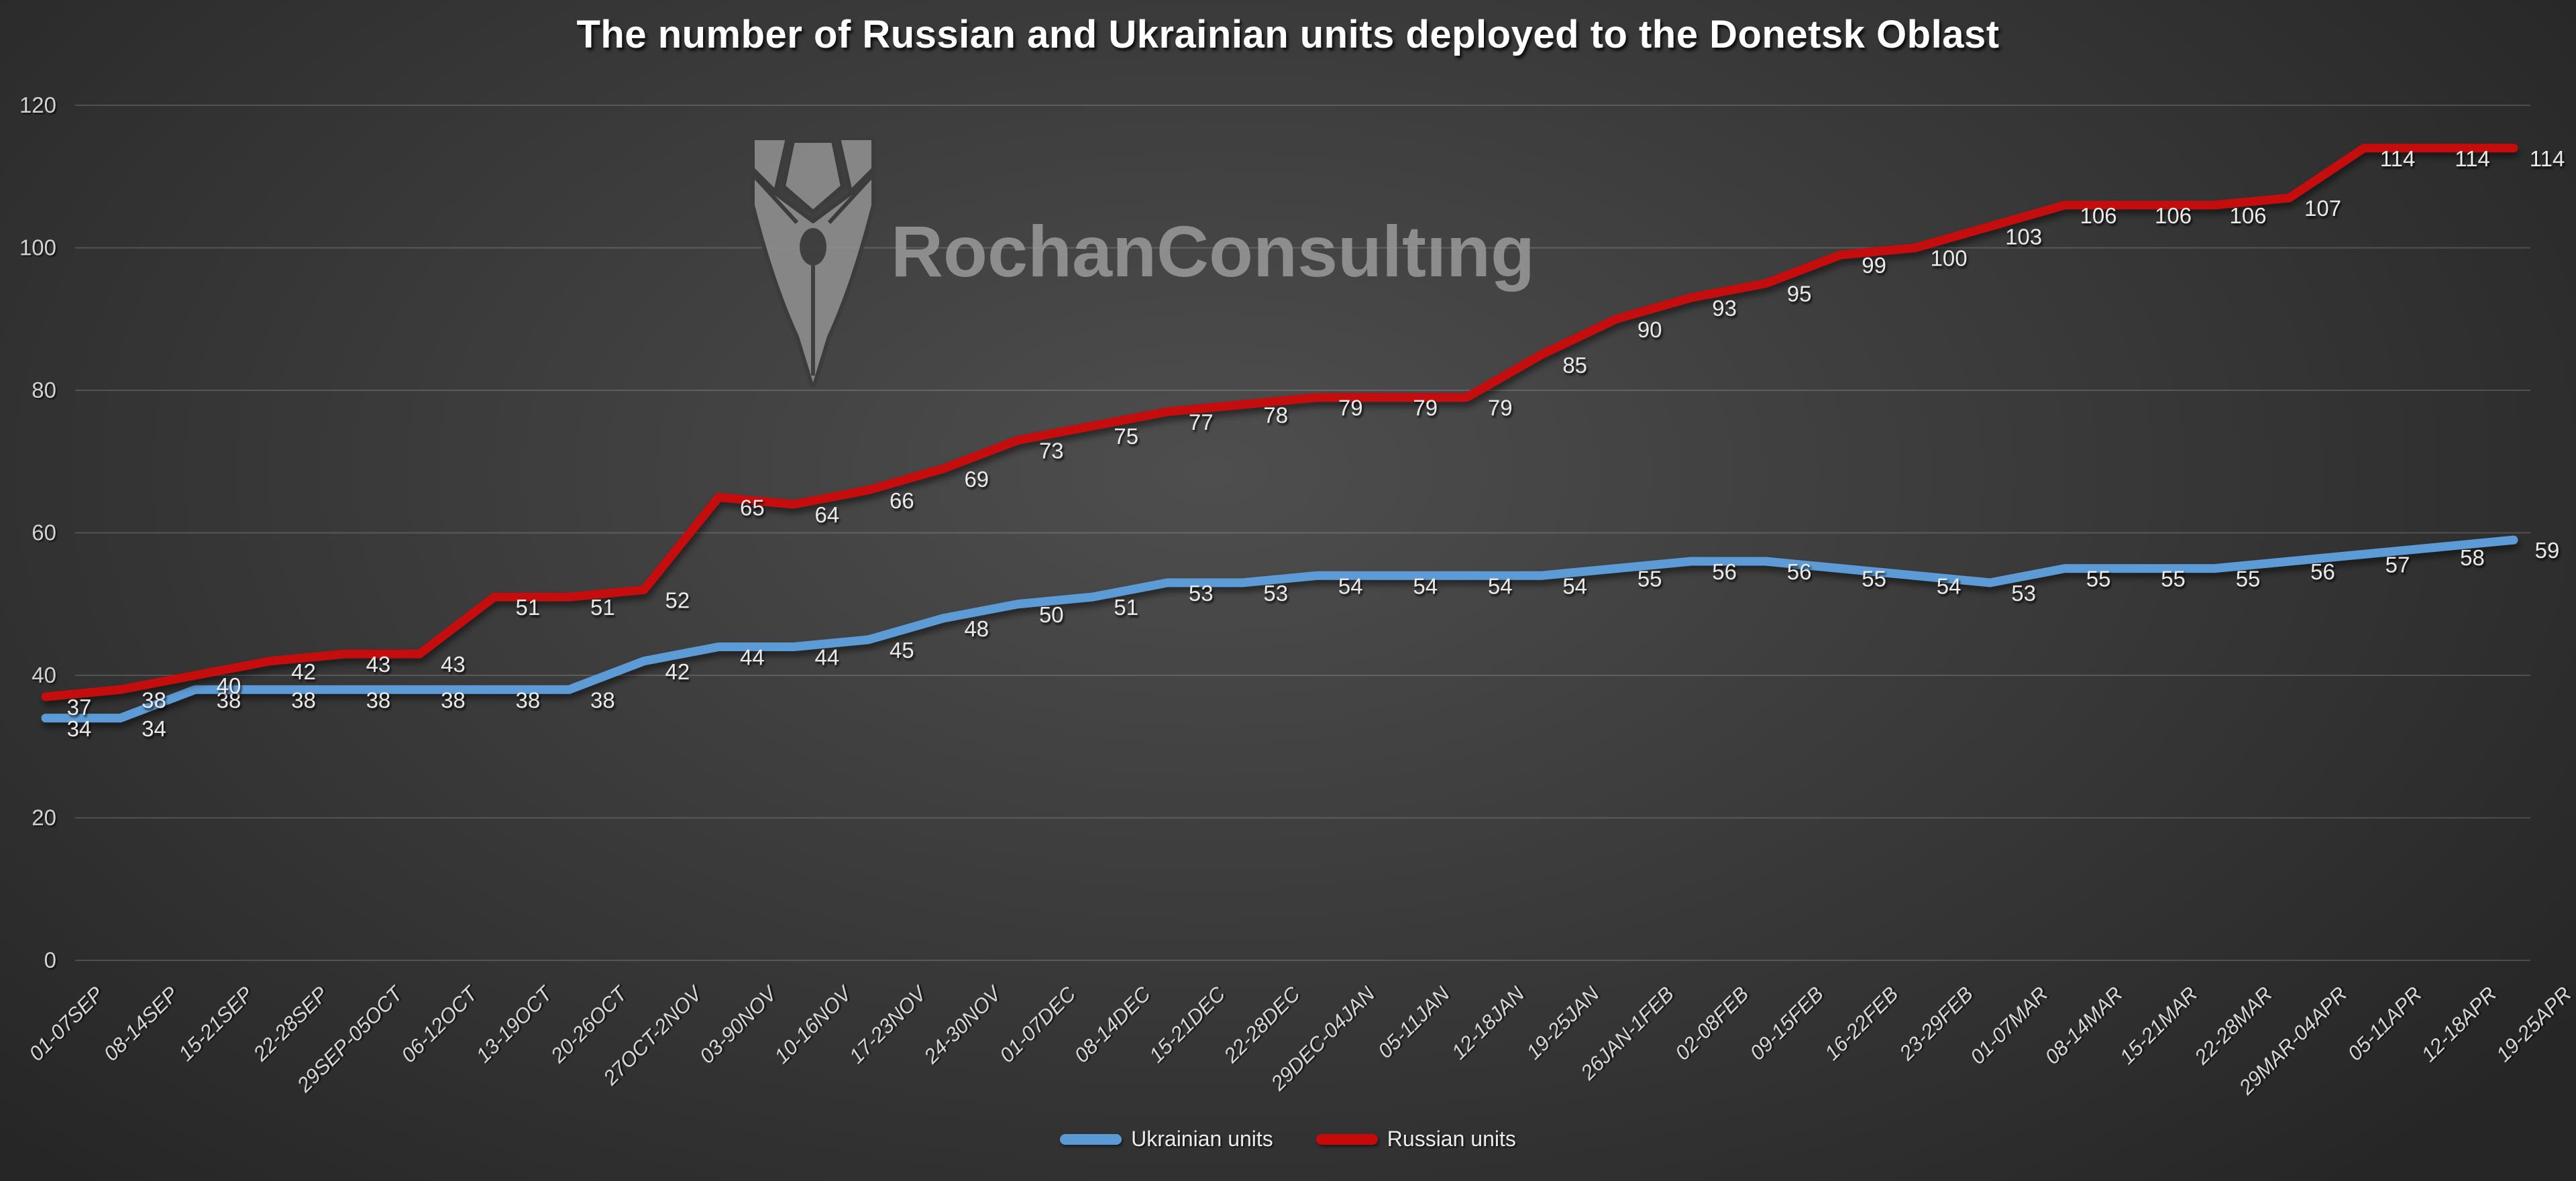 This screenshot has height=1181, width=2576. What do you see at coordinates (1113, 1025) in the screenshot?
I see `x-tick-label: 08-14DEC` at bounding box center [1113, 1025].